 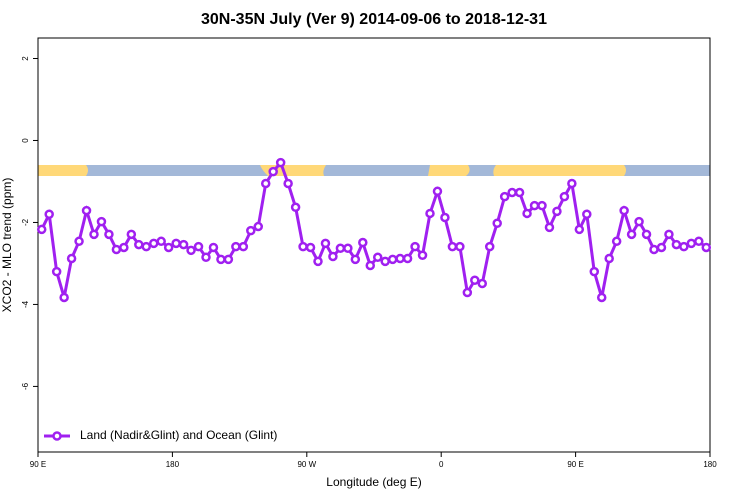 I want to click on y-tick-label: -2, so click(x=25, y=222).